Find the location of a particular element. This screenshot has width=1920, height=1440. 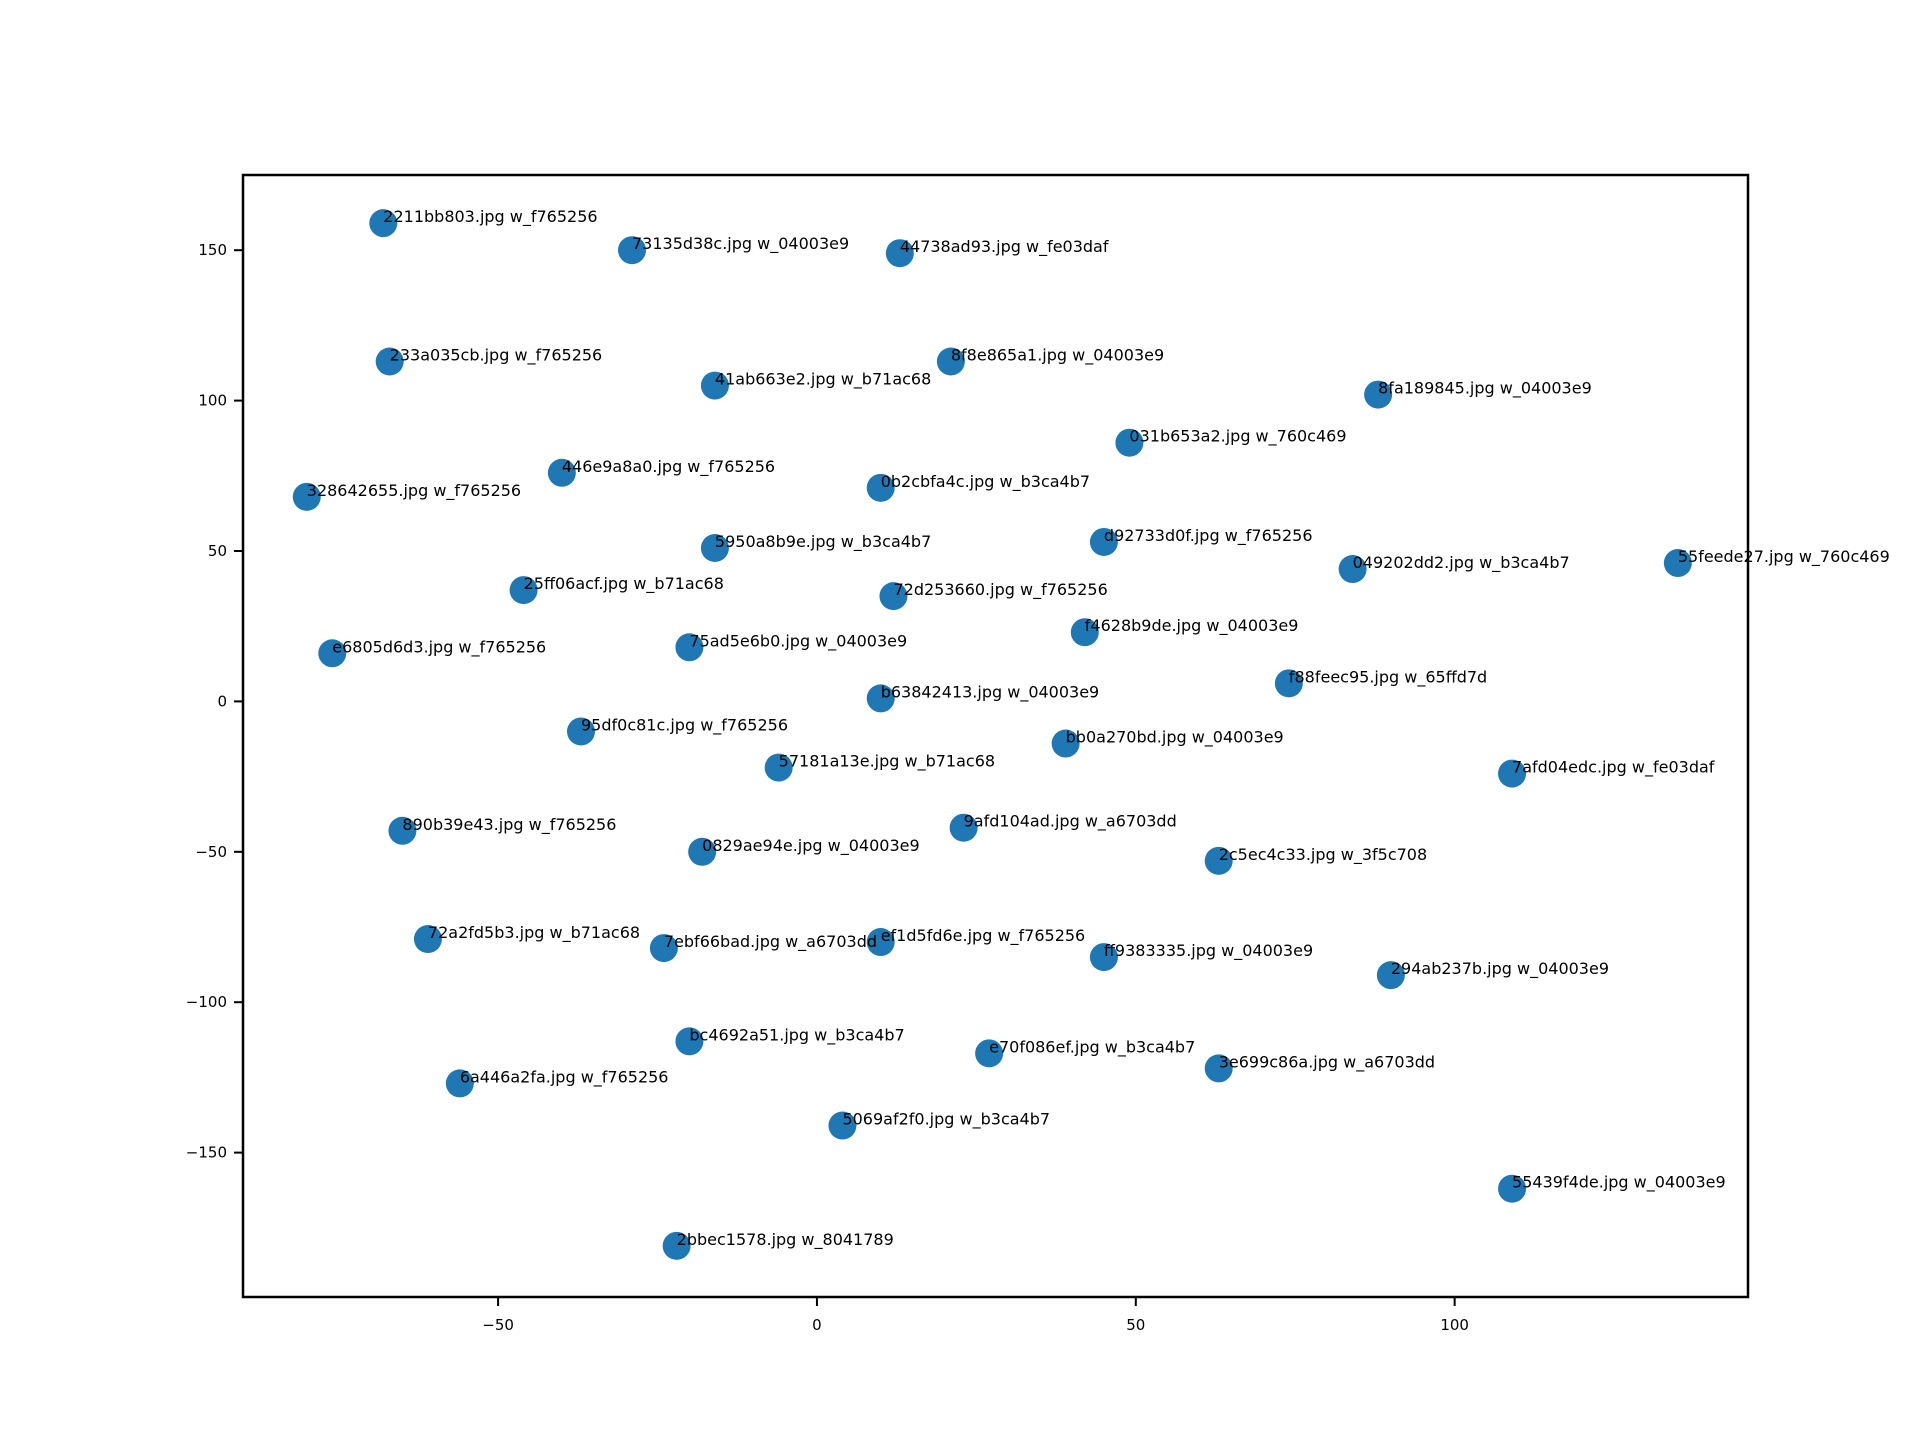

y-tick-label: −150 is located at coordinates (206, 1153).